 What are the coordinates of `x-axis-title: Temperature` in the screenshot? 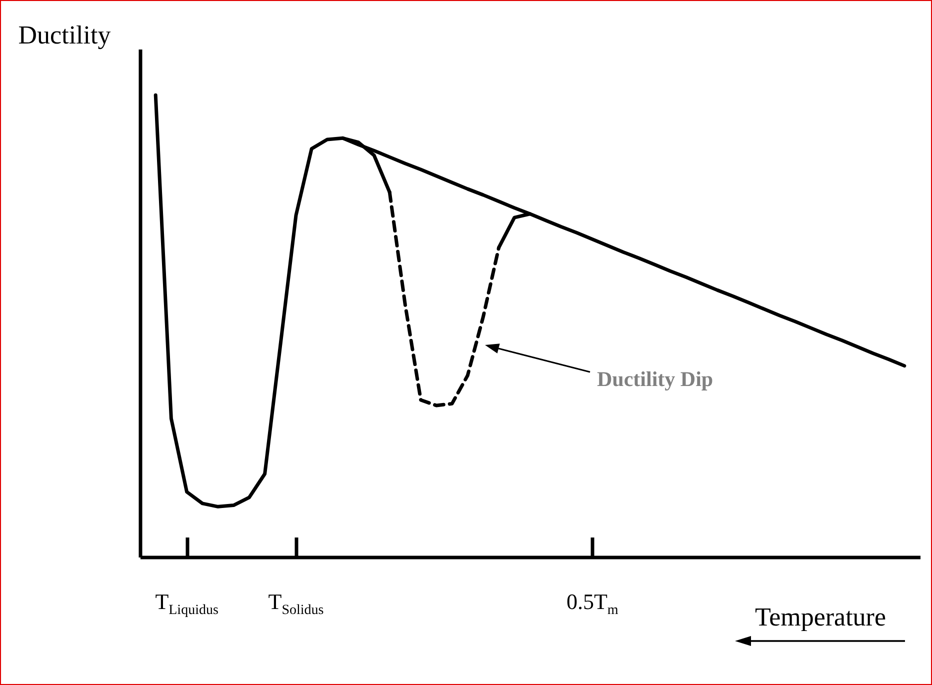 It's located at (820, 617).